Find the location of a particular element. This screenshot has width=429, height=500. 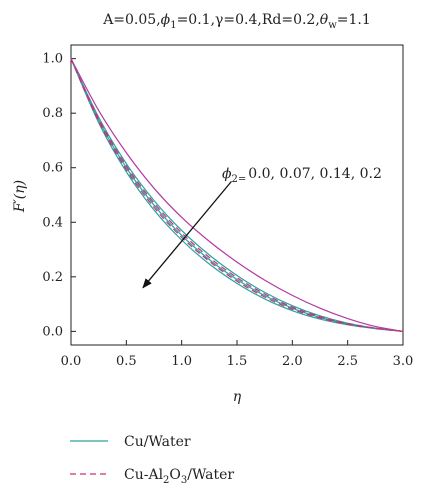

y-tick-label: 0.2 is located at coordinates (52, 277).